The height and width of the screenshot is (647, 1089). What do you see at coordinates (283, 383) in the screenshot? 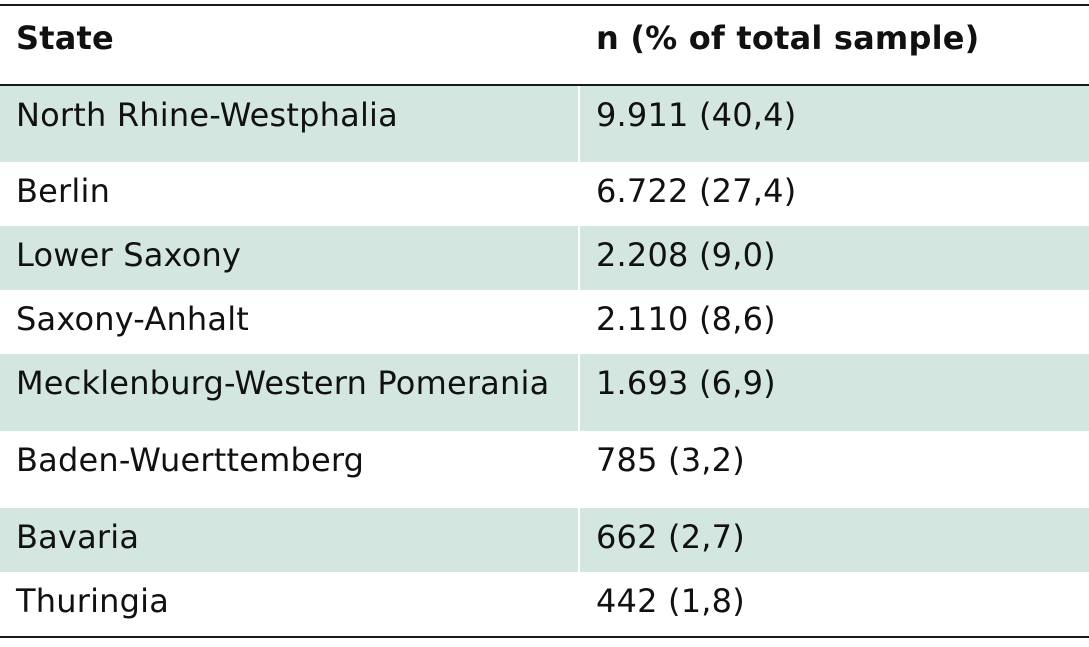
I see `state-cell: Mecklenburg-Western Pomerania` at bounding box center [283, 383].